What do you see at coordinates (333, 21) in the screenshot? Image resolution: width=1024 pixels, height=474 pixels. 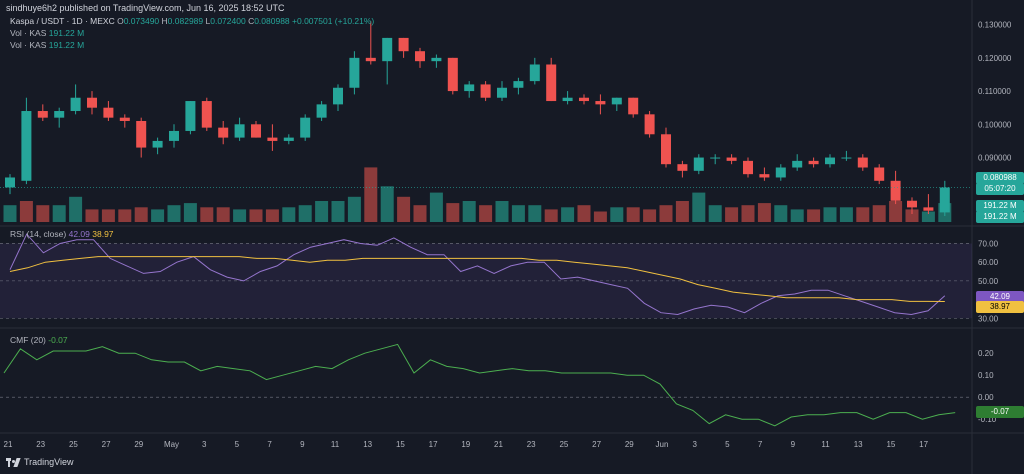 I see `change-value: +0.007501 (+10.21%)` at bounding box center [333, 21].